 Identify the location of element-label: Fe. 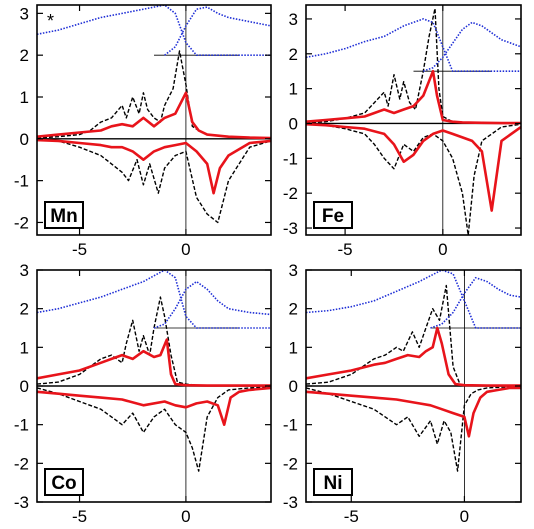
(333, 216).